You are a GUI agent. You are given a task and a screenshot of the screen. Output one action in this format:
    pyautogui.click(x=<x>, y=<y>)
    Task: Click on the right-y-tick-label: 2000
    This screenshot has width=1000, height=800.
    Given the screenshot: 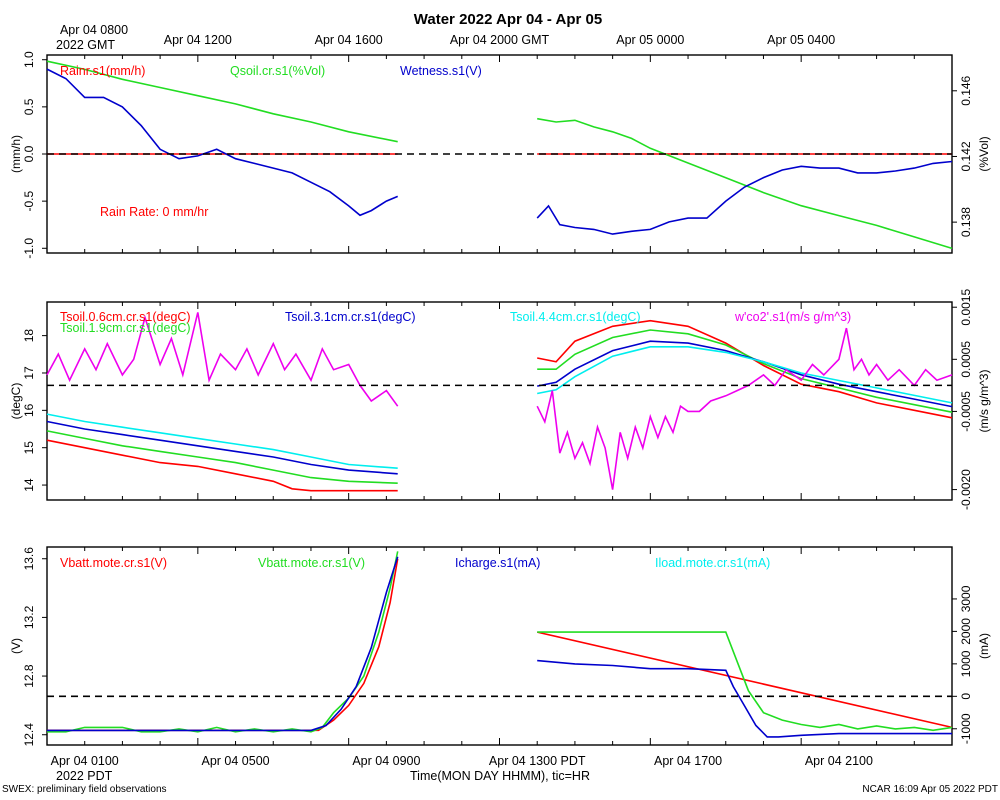 What is the action you would take?
    pyautogui.click(x=966, y=631)
    